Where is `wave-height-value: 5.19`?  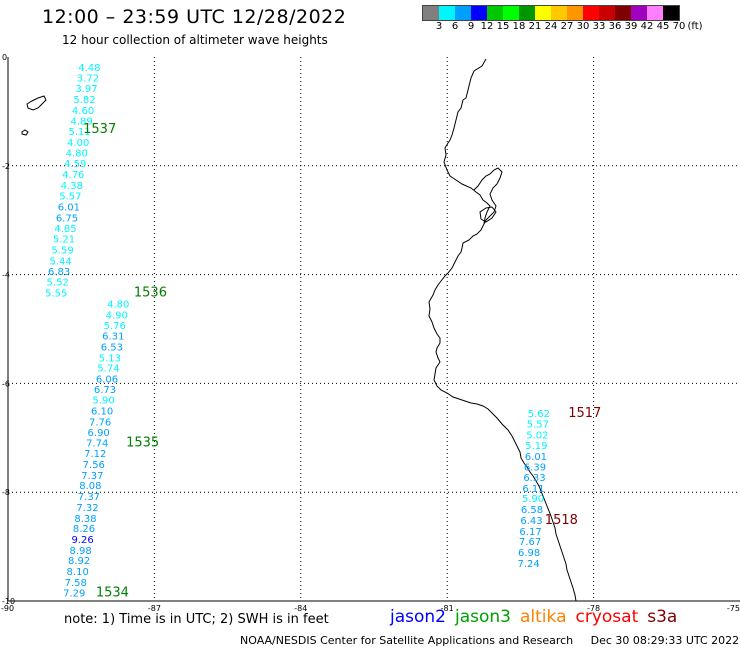 wave-height-value: 5.19 is located at coordinates (536, 446).